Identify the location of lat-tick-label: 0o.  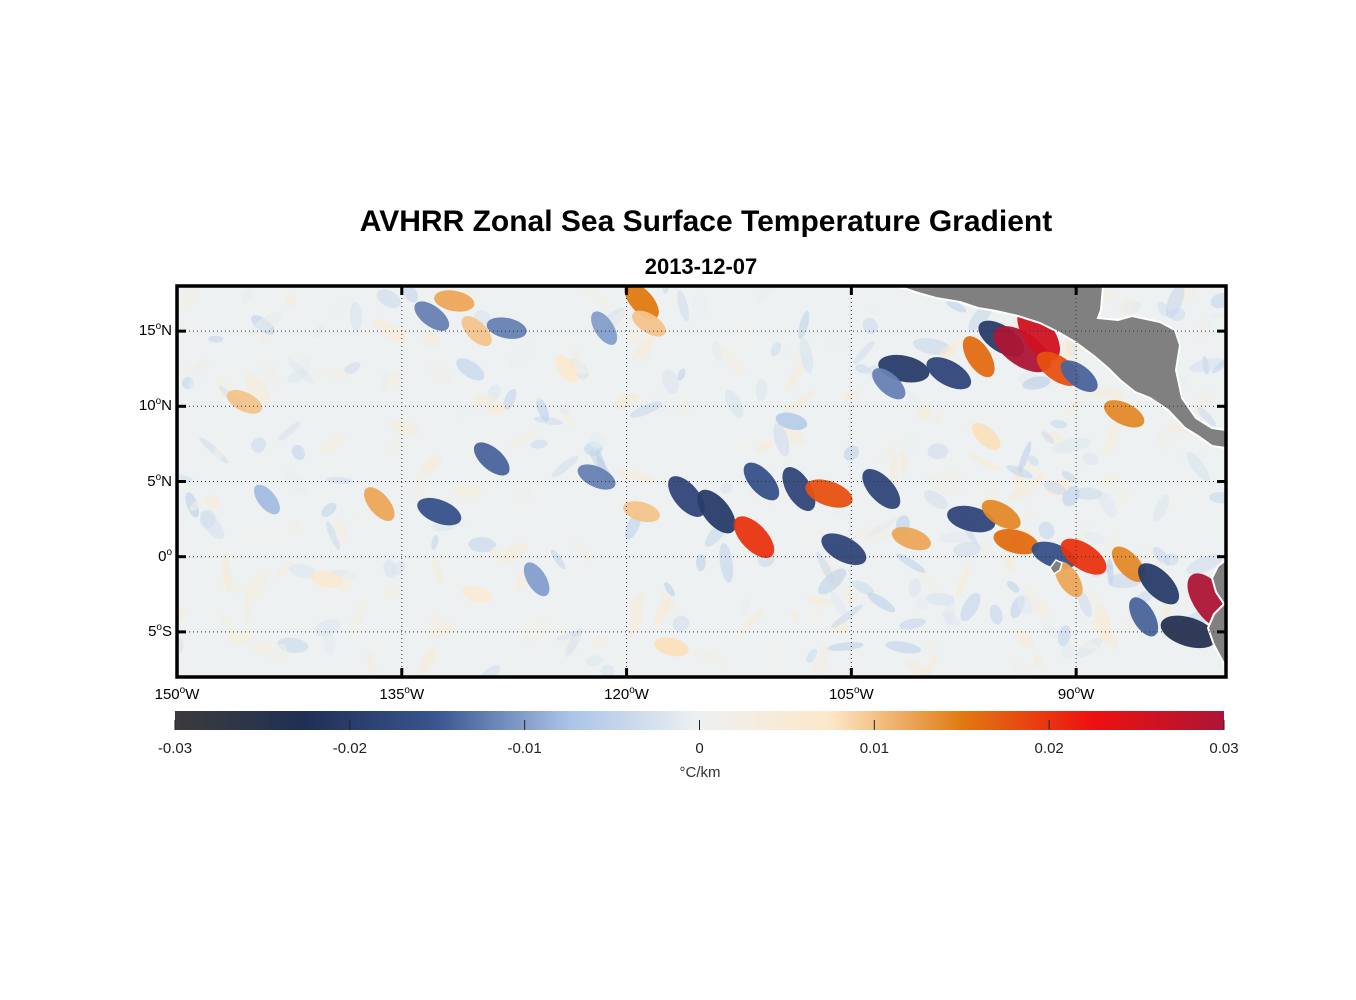
(165, 555).